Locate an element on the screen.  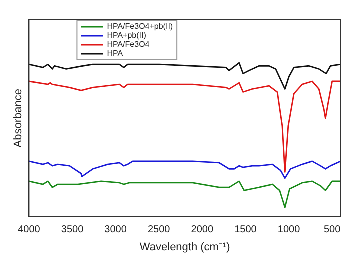
x-axis-title: Wavelength (cm⁻¹) is located at coordinates (185, 247).